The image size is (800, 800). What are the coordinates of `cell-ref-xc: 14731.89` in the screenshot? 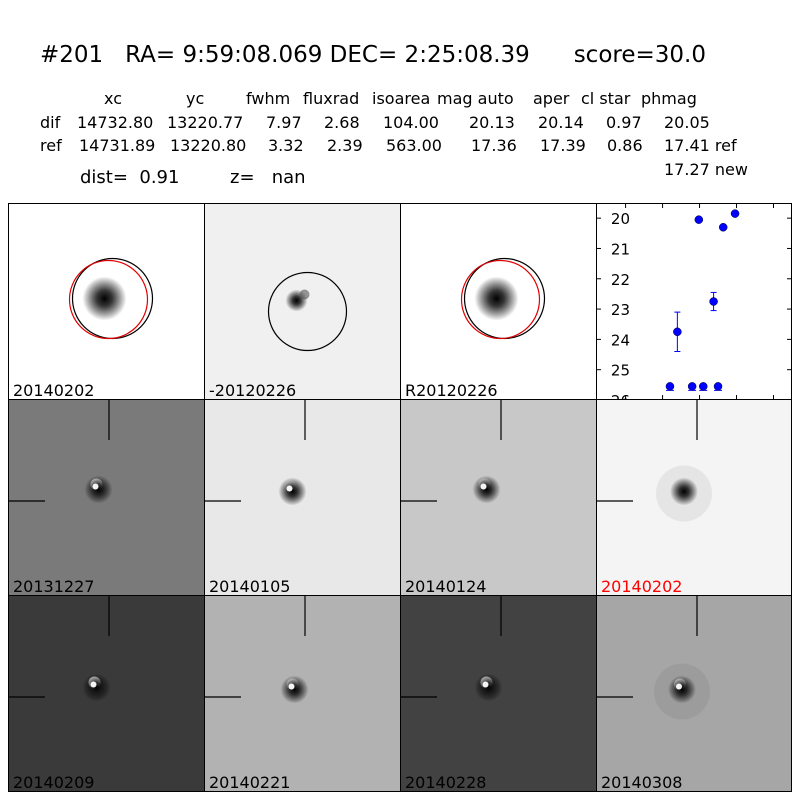 It's located at (117, 145).